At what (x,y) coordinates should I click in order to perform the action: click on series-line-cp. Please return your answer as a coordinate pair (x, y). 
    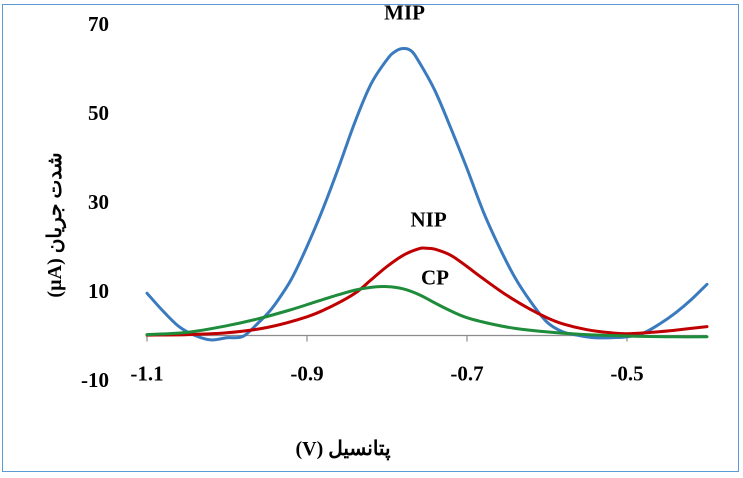
    Looking at the image, I should click on (427, 312).